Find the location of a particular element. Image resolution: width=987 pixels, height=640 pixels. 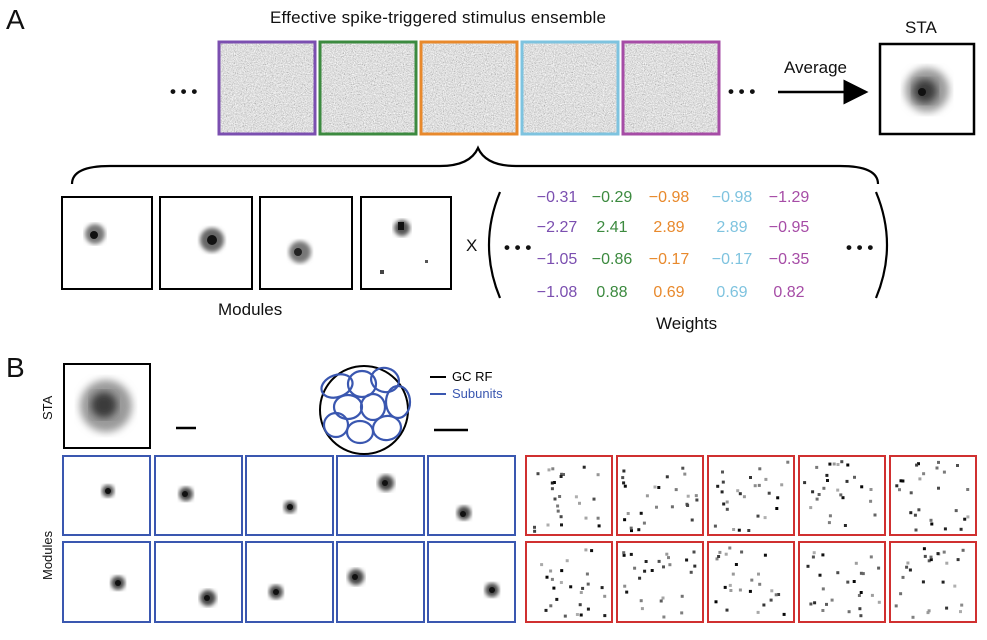

weight-r3-c1: −1.05 is located at coordinates (557, 259).